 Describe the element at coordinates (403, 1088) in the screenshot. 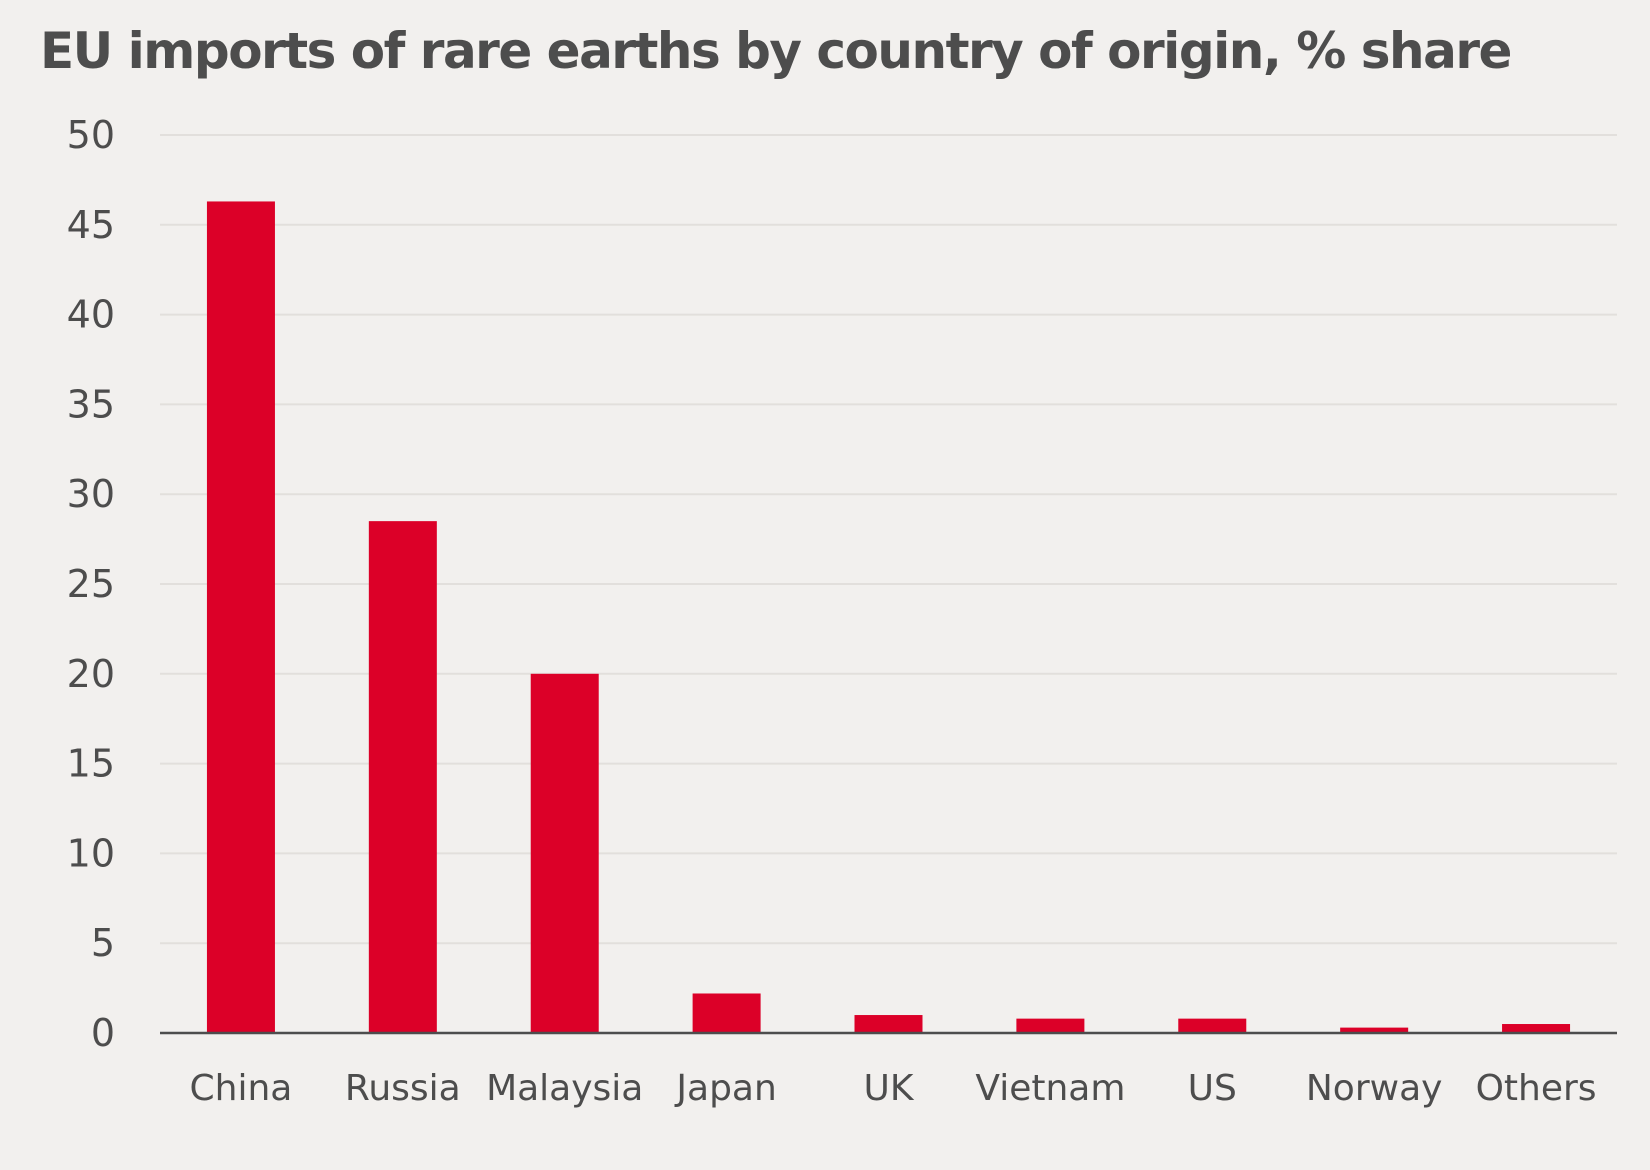

I see `x-tick-label: Russia` at that location.